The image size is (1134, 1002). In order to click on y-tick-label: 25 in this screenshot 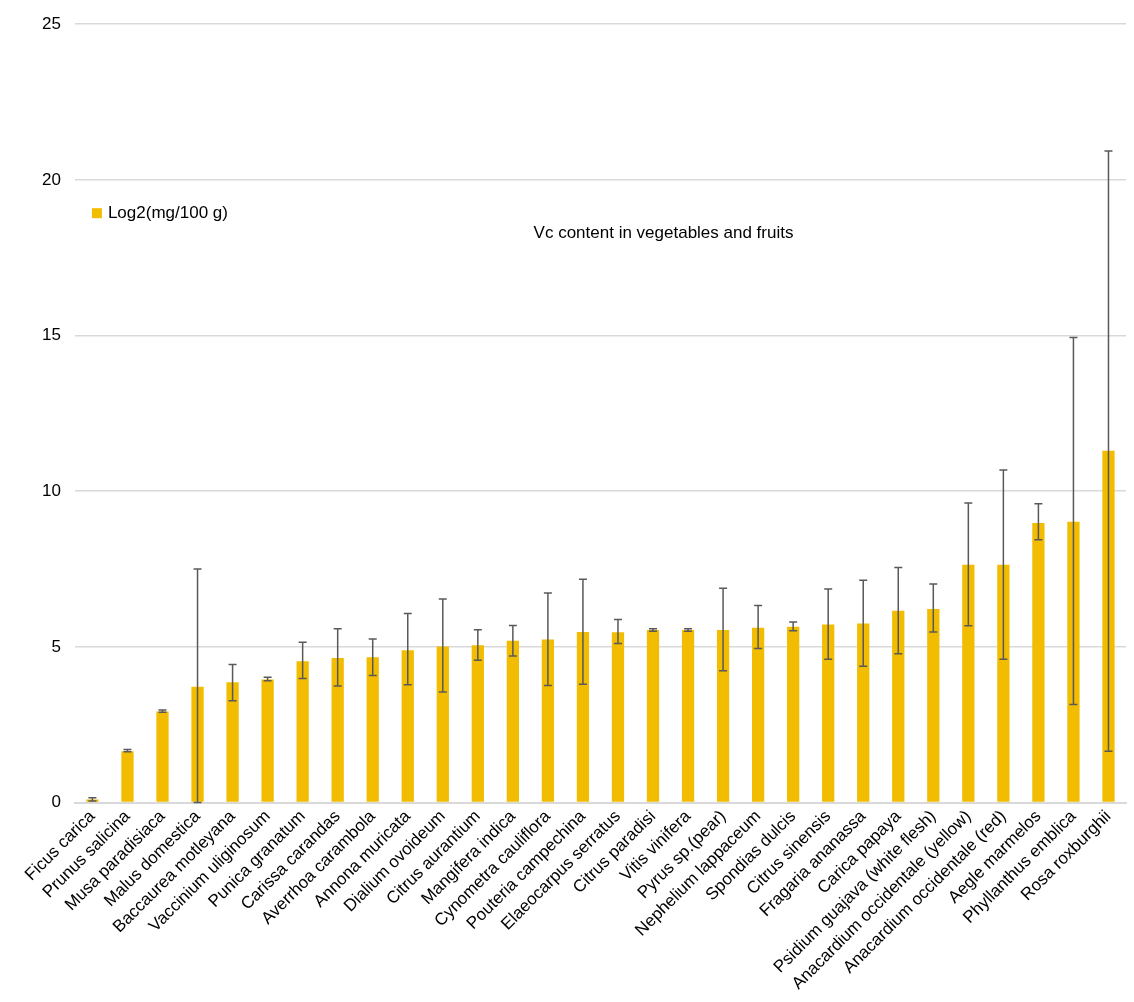, I will do `click(51, 23)`.